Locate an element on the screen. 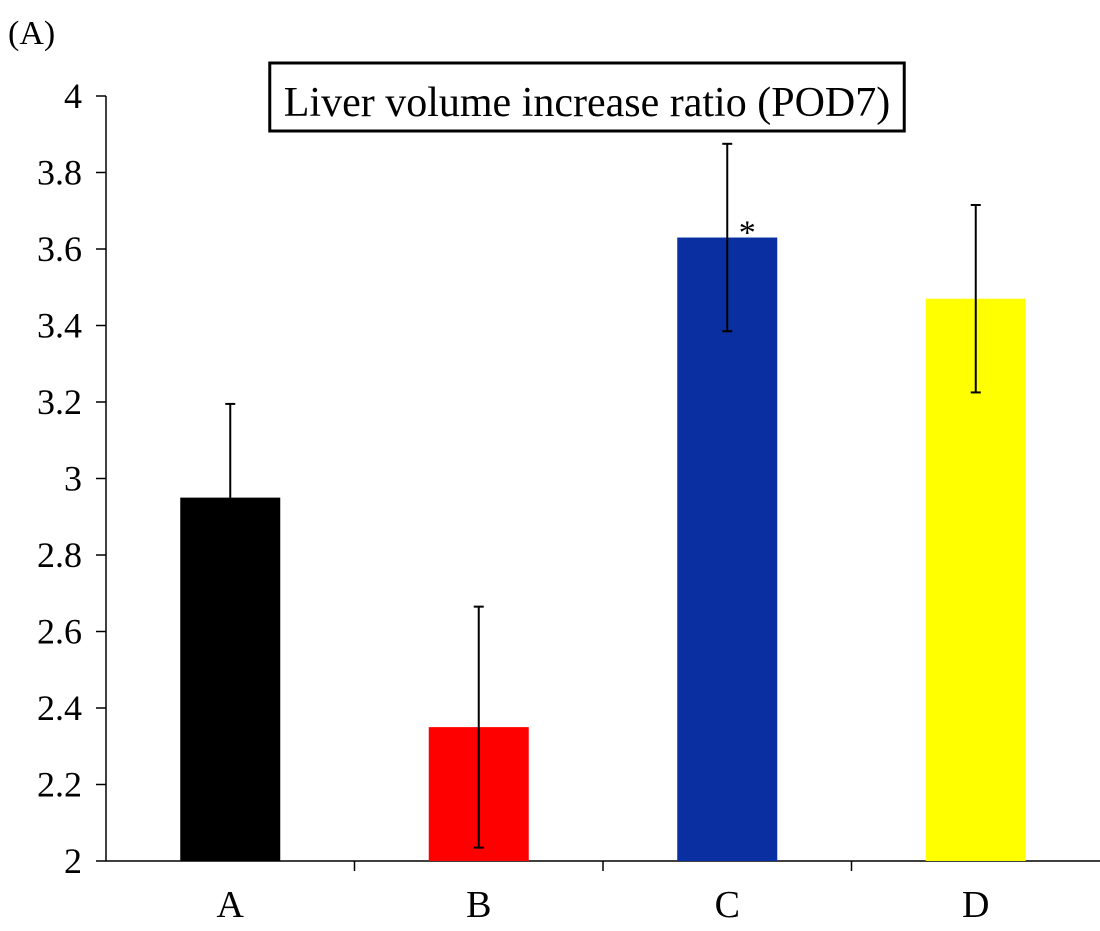  significance-mark: * is located at coordinates (747, 233).